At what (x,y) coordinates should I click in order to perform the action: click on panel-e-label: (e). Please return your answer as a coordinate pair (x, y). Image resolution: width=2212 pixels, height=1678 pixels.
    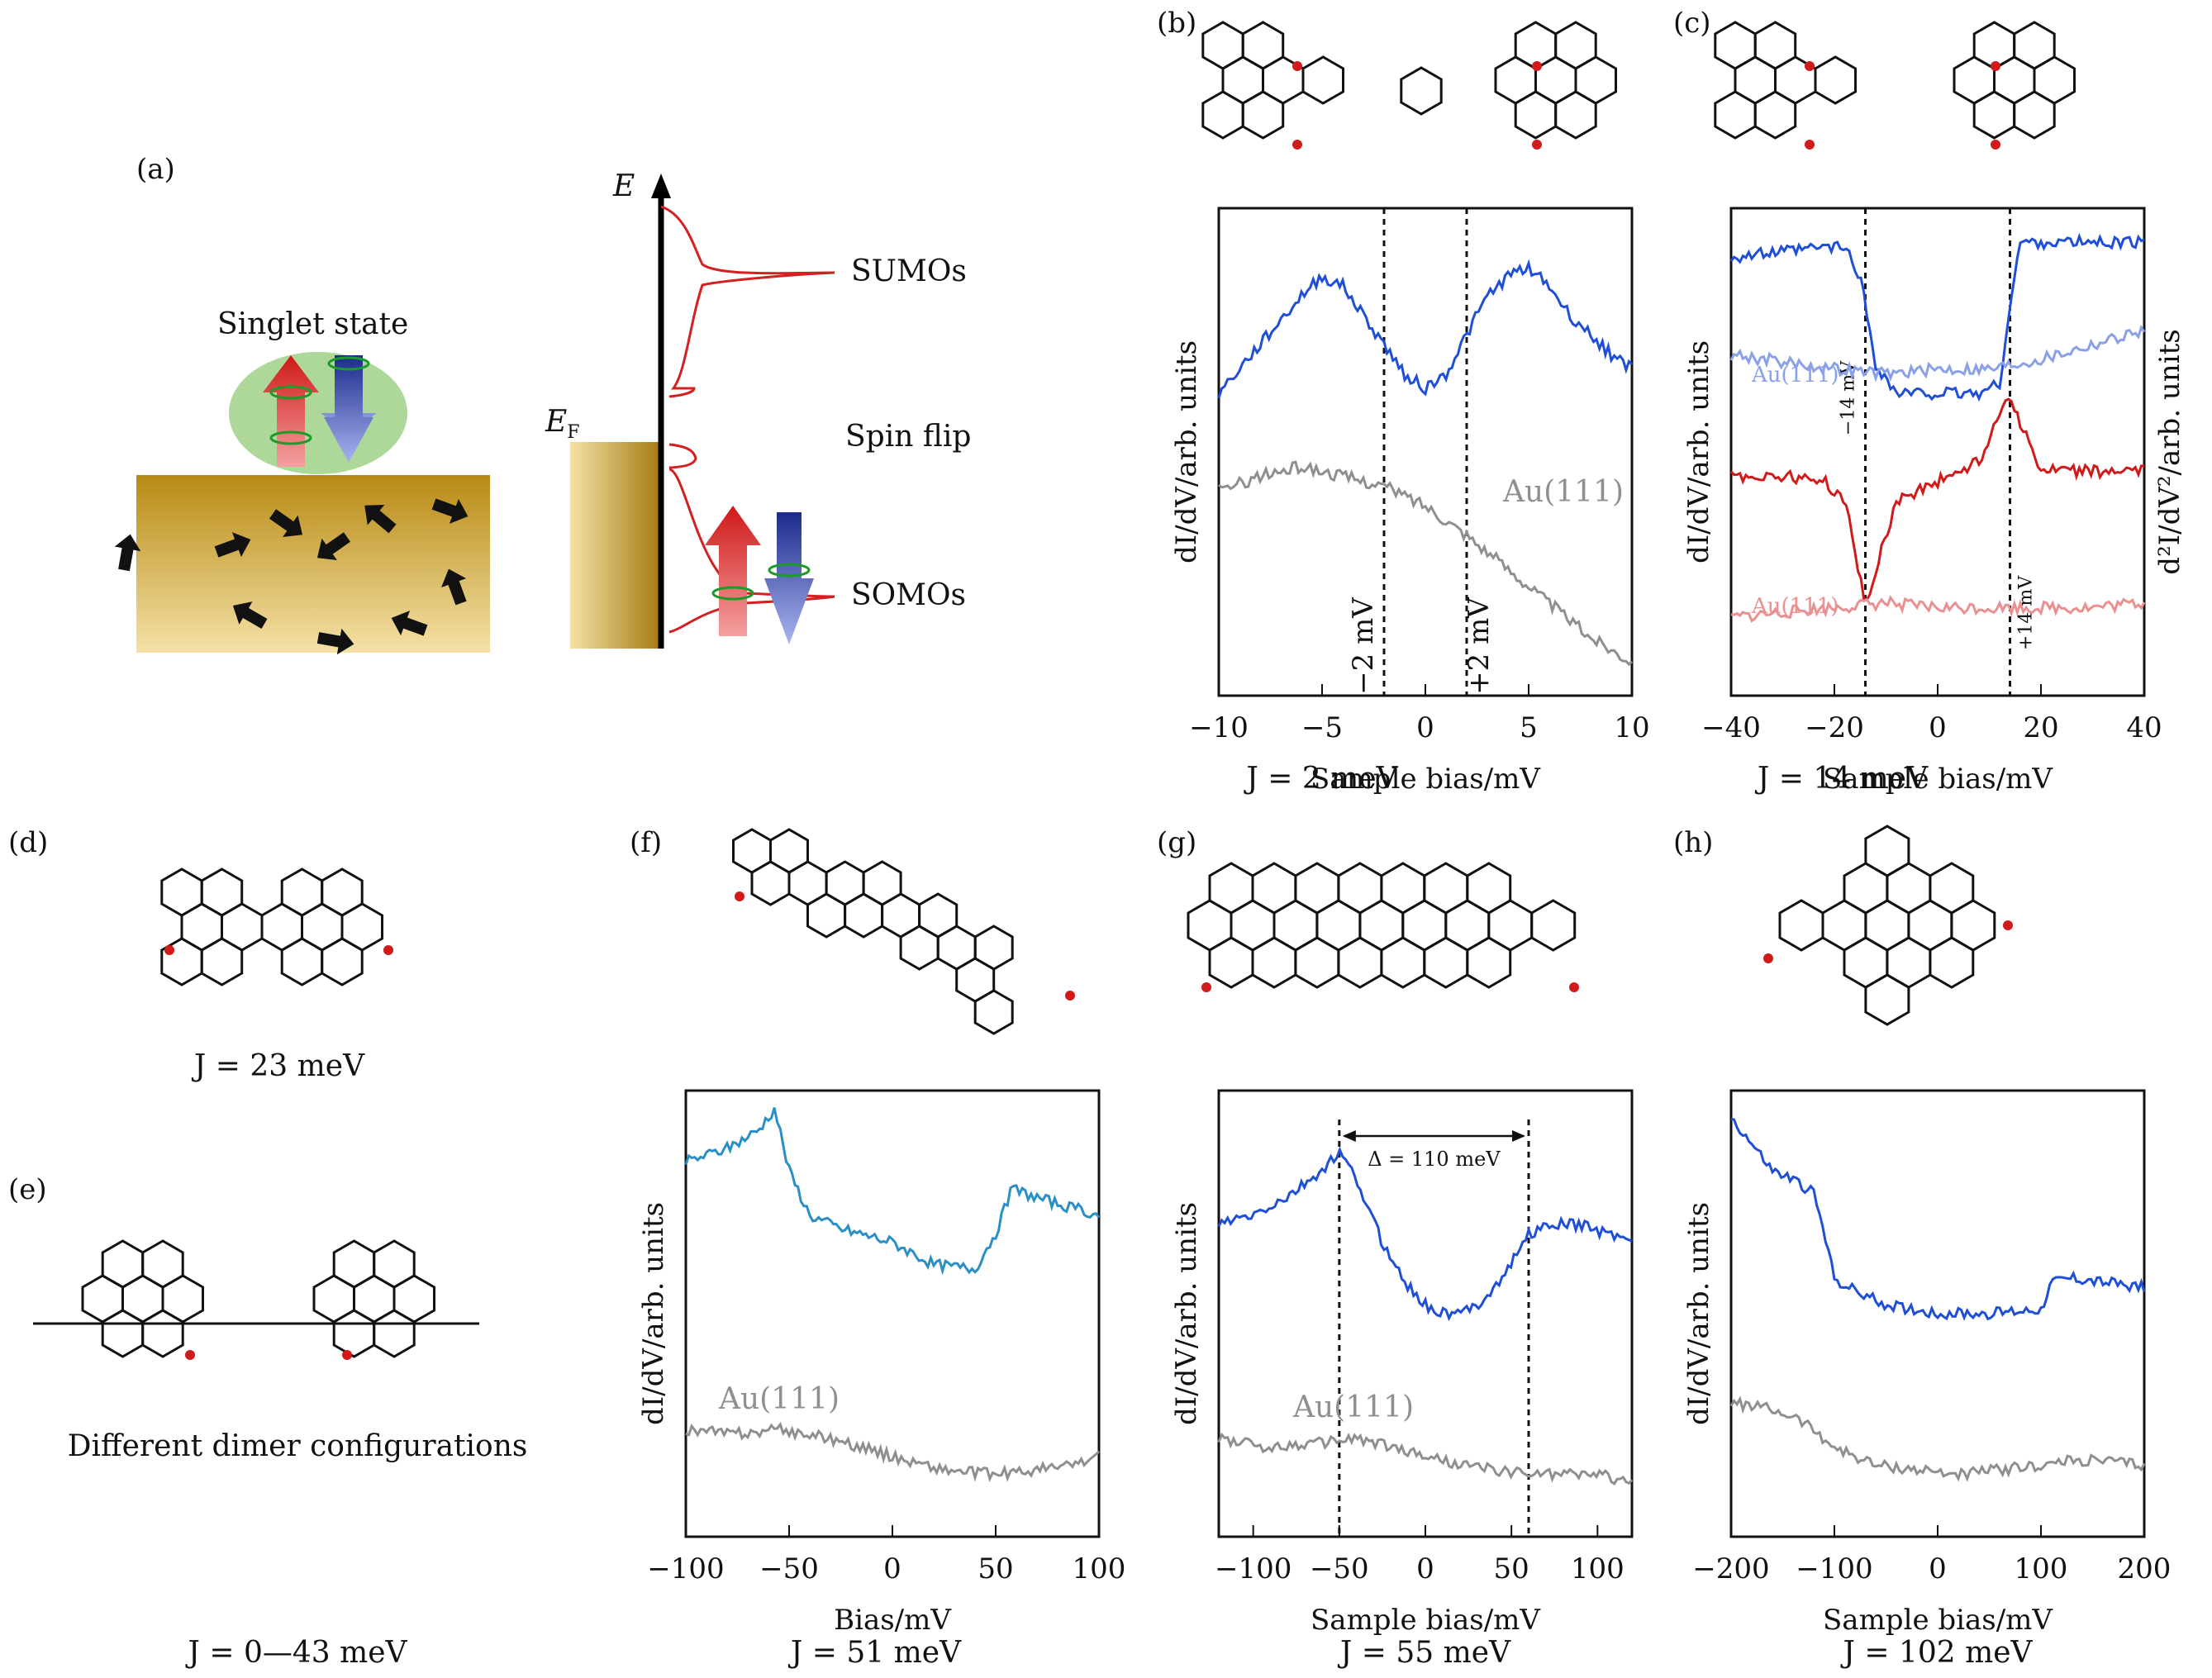
    Looking at the image, I should click on (27, 1189).